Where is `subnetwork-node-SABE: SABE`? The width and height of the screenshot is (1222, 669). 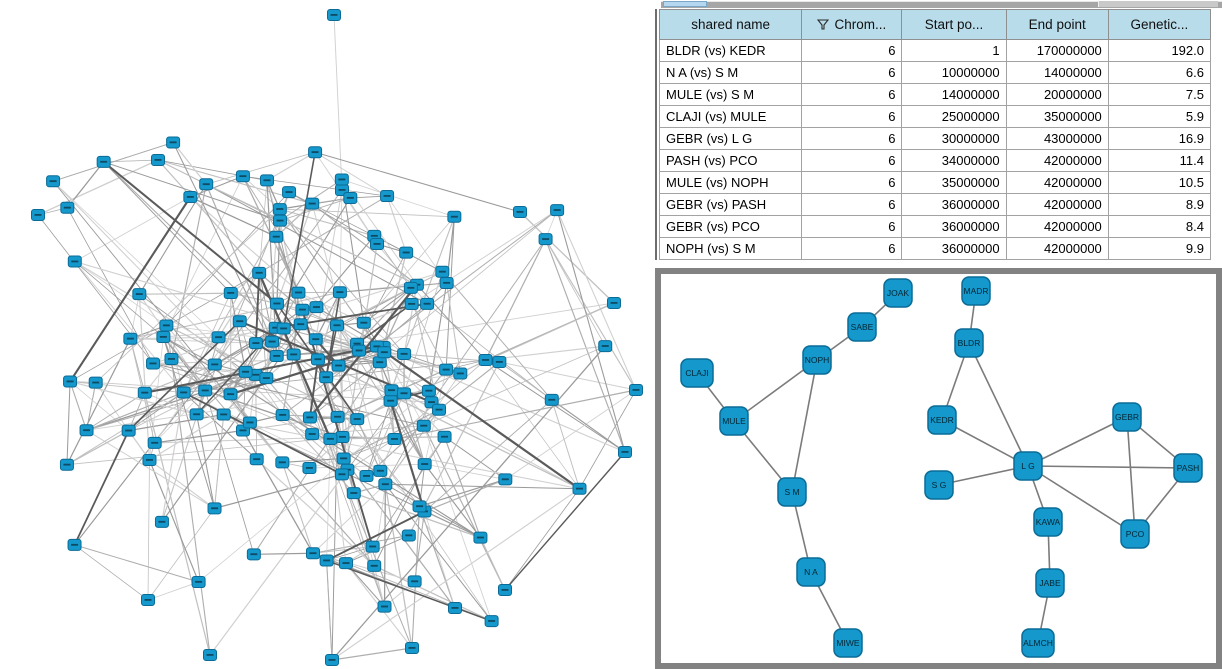
subnetwork-node-SABE: SABE is located at coordinates (862, 327).